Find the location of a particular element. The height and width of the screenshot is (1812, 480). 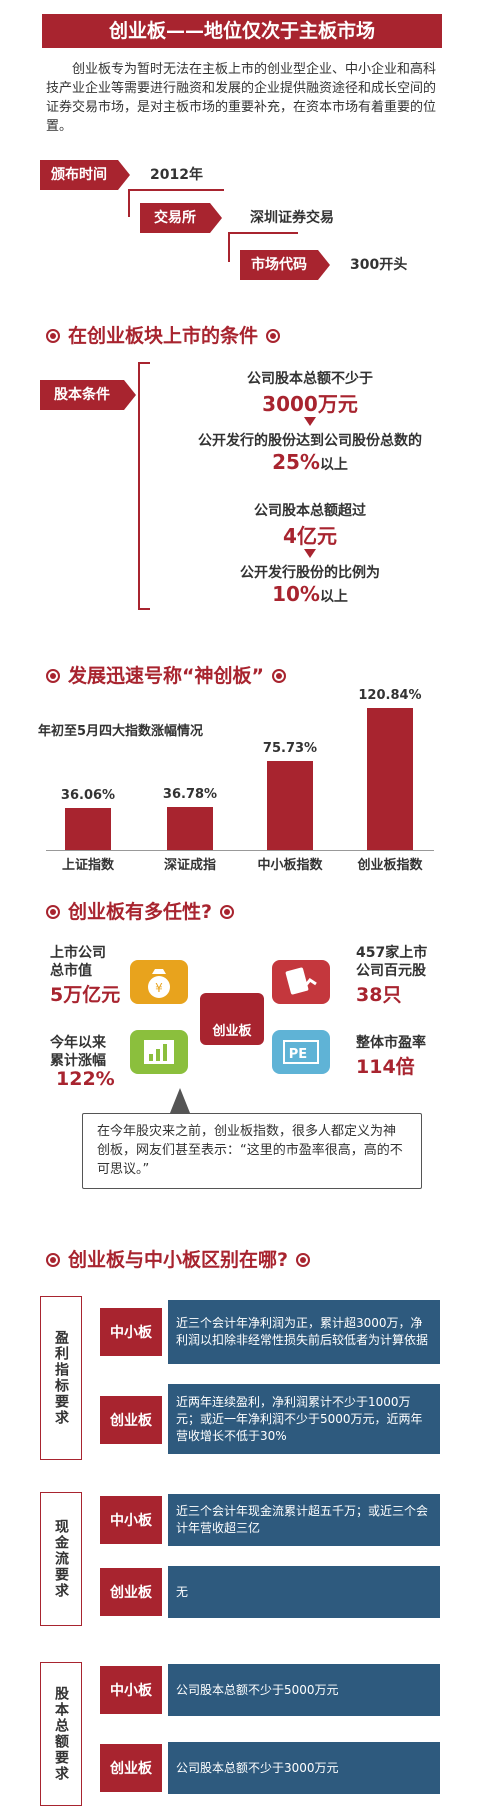

group-label: 盈利指标要求 is located at coordinates (61, 1378).